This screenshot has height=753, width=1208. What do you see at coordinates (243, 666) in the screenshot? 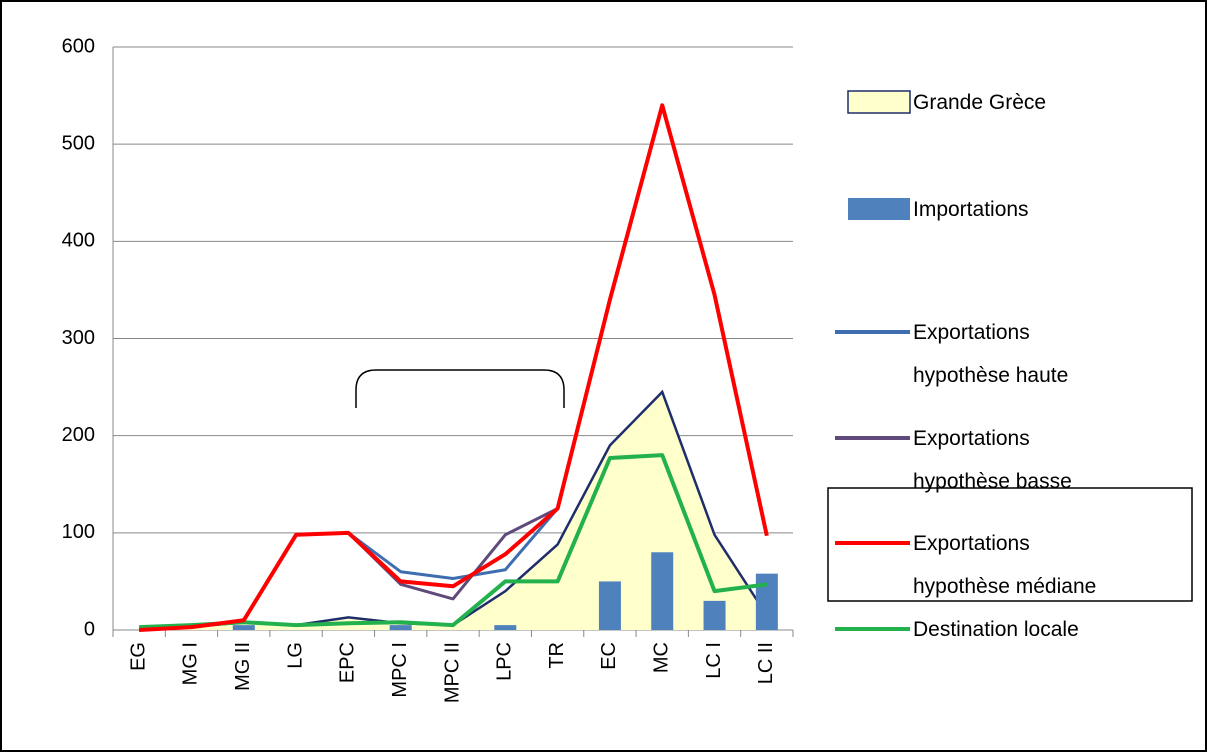
I see `x-tick-label: MG II` at bounding box center [243, 666].